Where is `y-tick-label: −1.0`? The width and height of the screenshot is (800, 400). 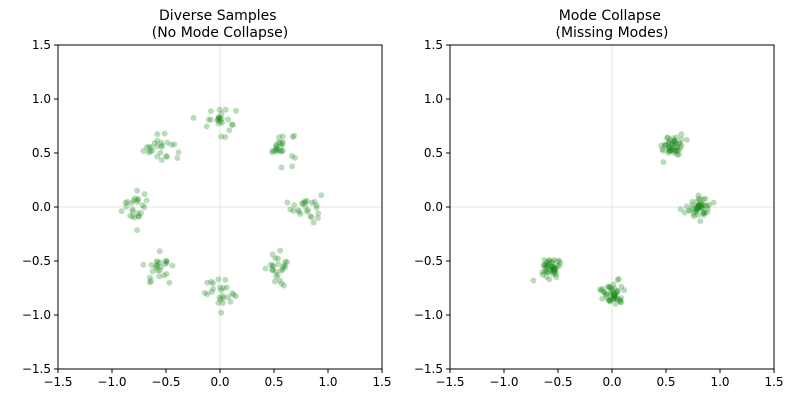 y-tick-label: −1.0 is located at coordinates (428, 315).